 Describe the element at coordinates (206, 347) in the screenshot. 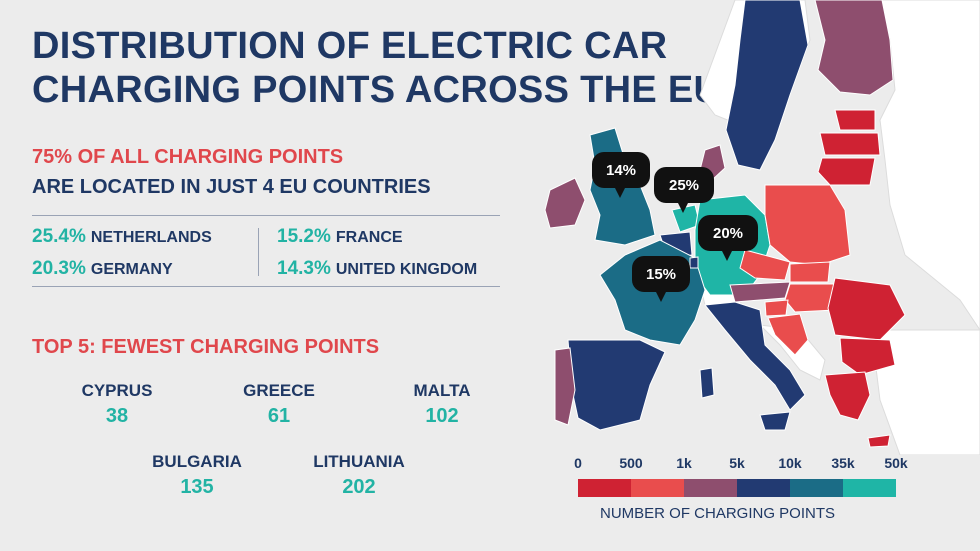

I see `fewest-title: TOP 5: FEWEST CHARGING POINTS` at that location.